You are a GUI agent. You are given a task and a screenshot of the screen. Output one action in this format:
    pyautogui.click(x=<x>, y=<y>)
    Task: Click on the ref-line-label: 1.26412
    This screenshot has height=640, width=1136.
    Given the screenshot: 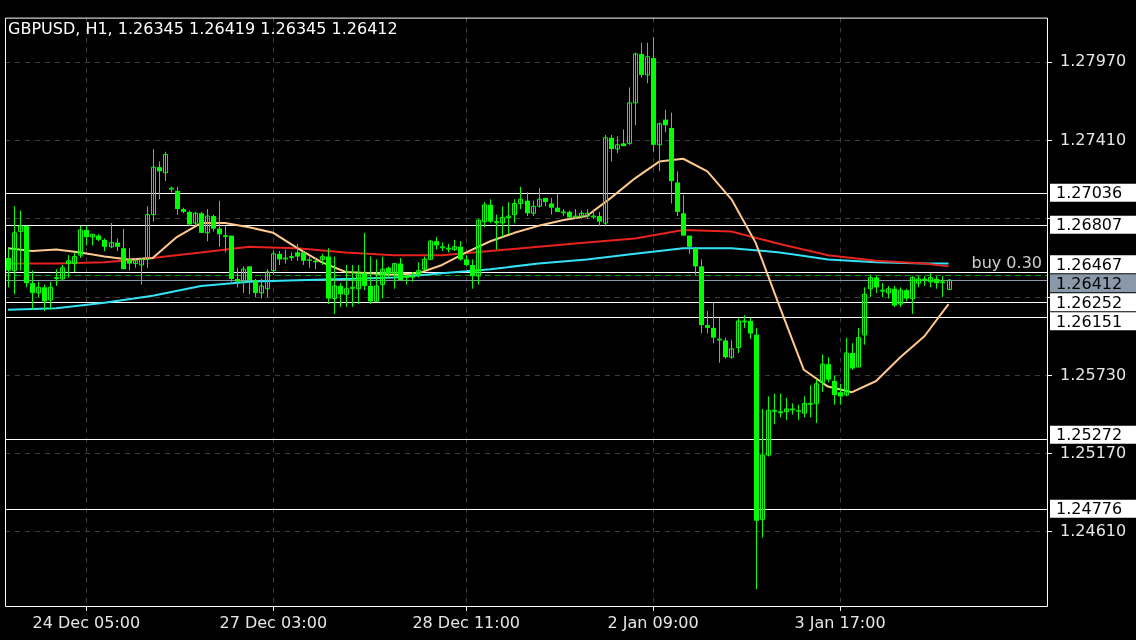 What is the action you would take?
    pyautogui.click(x=1089, y=283)
    